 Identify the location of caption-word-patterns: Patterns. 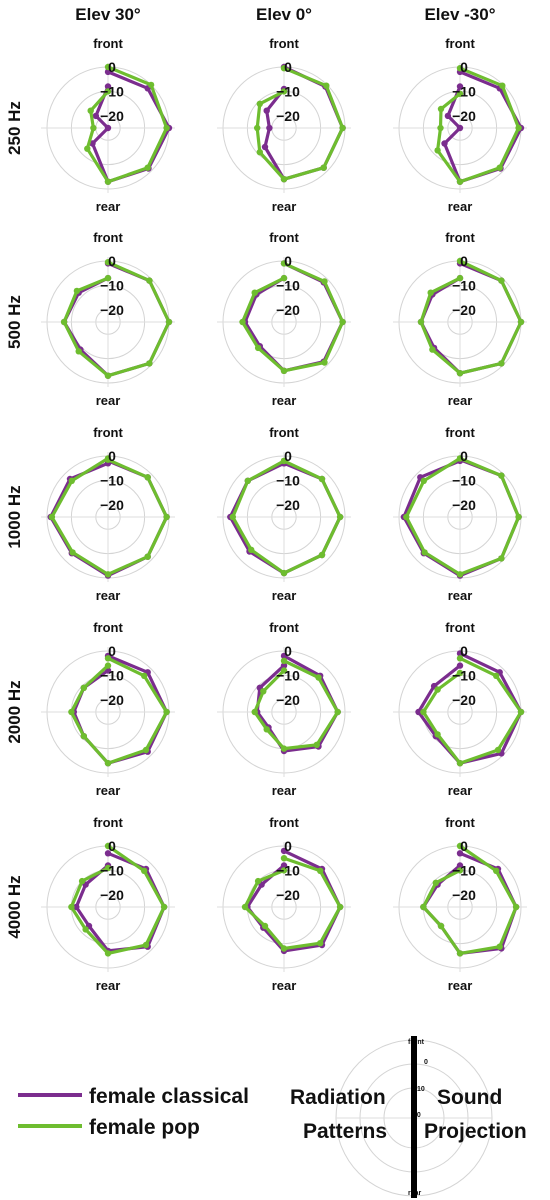
(345, 1131).